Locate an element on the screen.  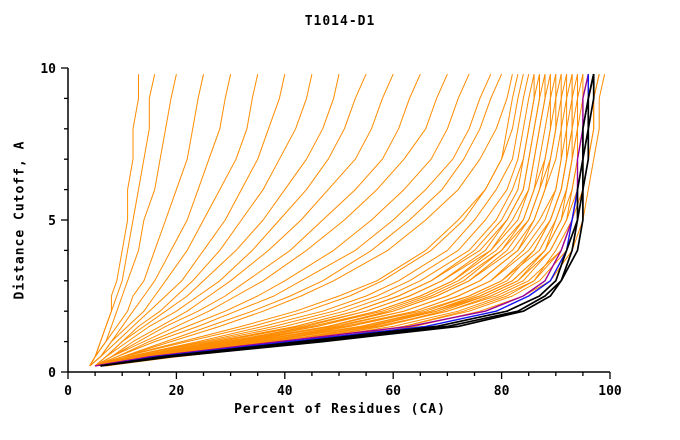
tick-label: 80 is located at coordinates (502, 391).